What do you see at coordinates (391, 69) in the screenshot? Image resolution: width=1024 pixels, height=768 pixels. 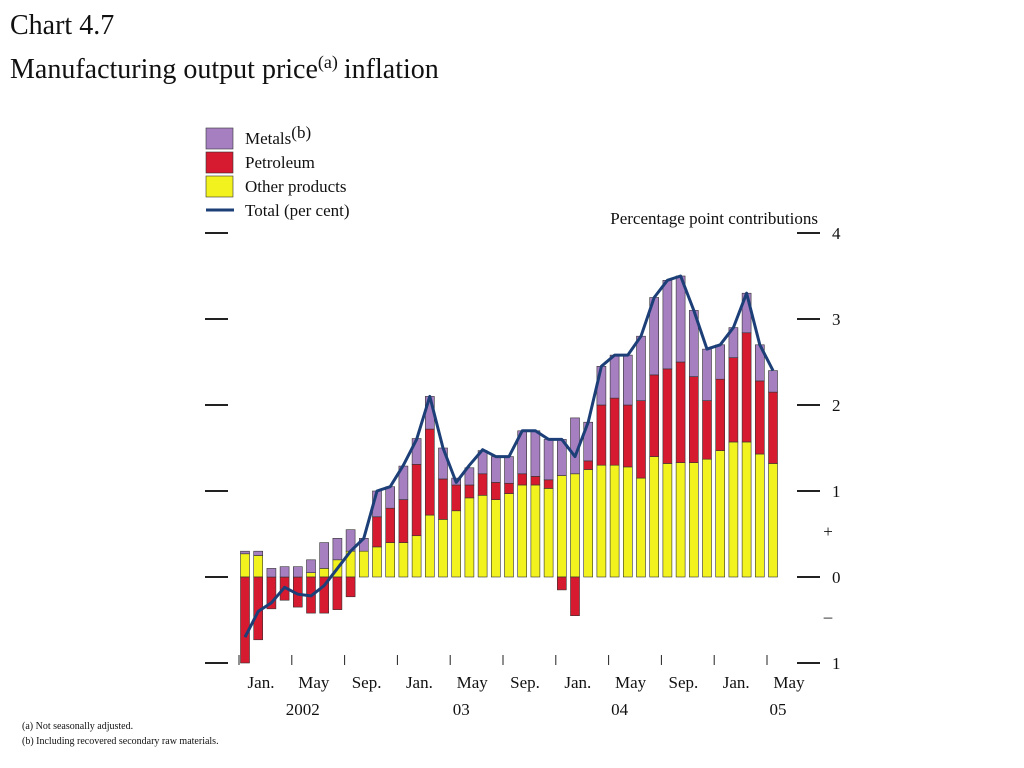 I see `title-suffix: inflation` at bounding box center [391, 69].